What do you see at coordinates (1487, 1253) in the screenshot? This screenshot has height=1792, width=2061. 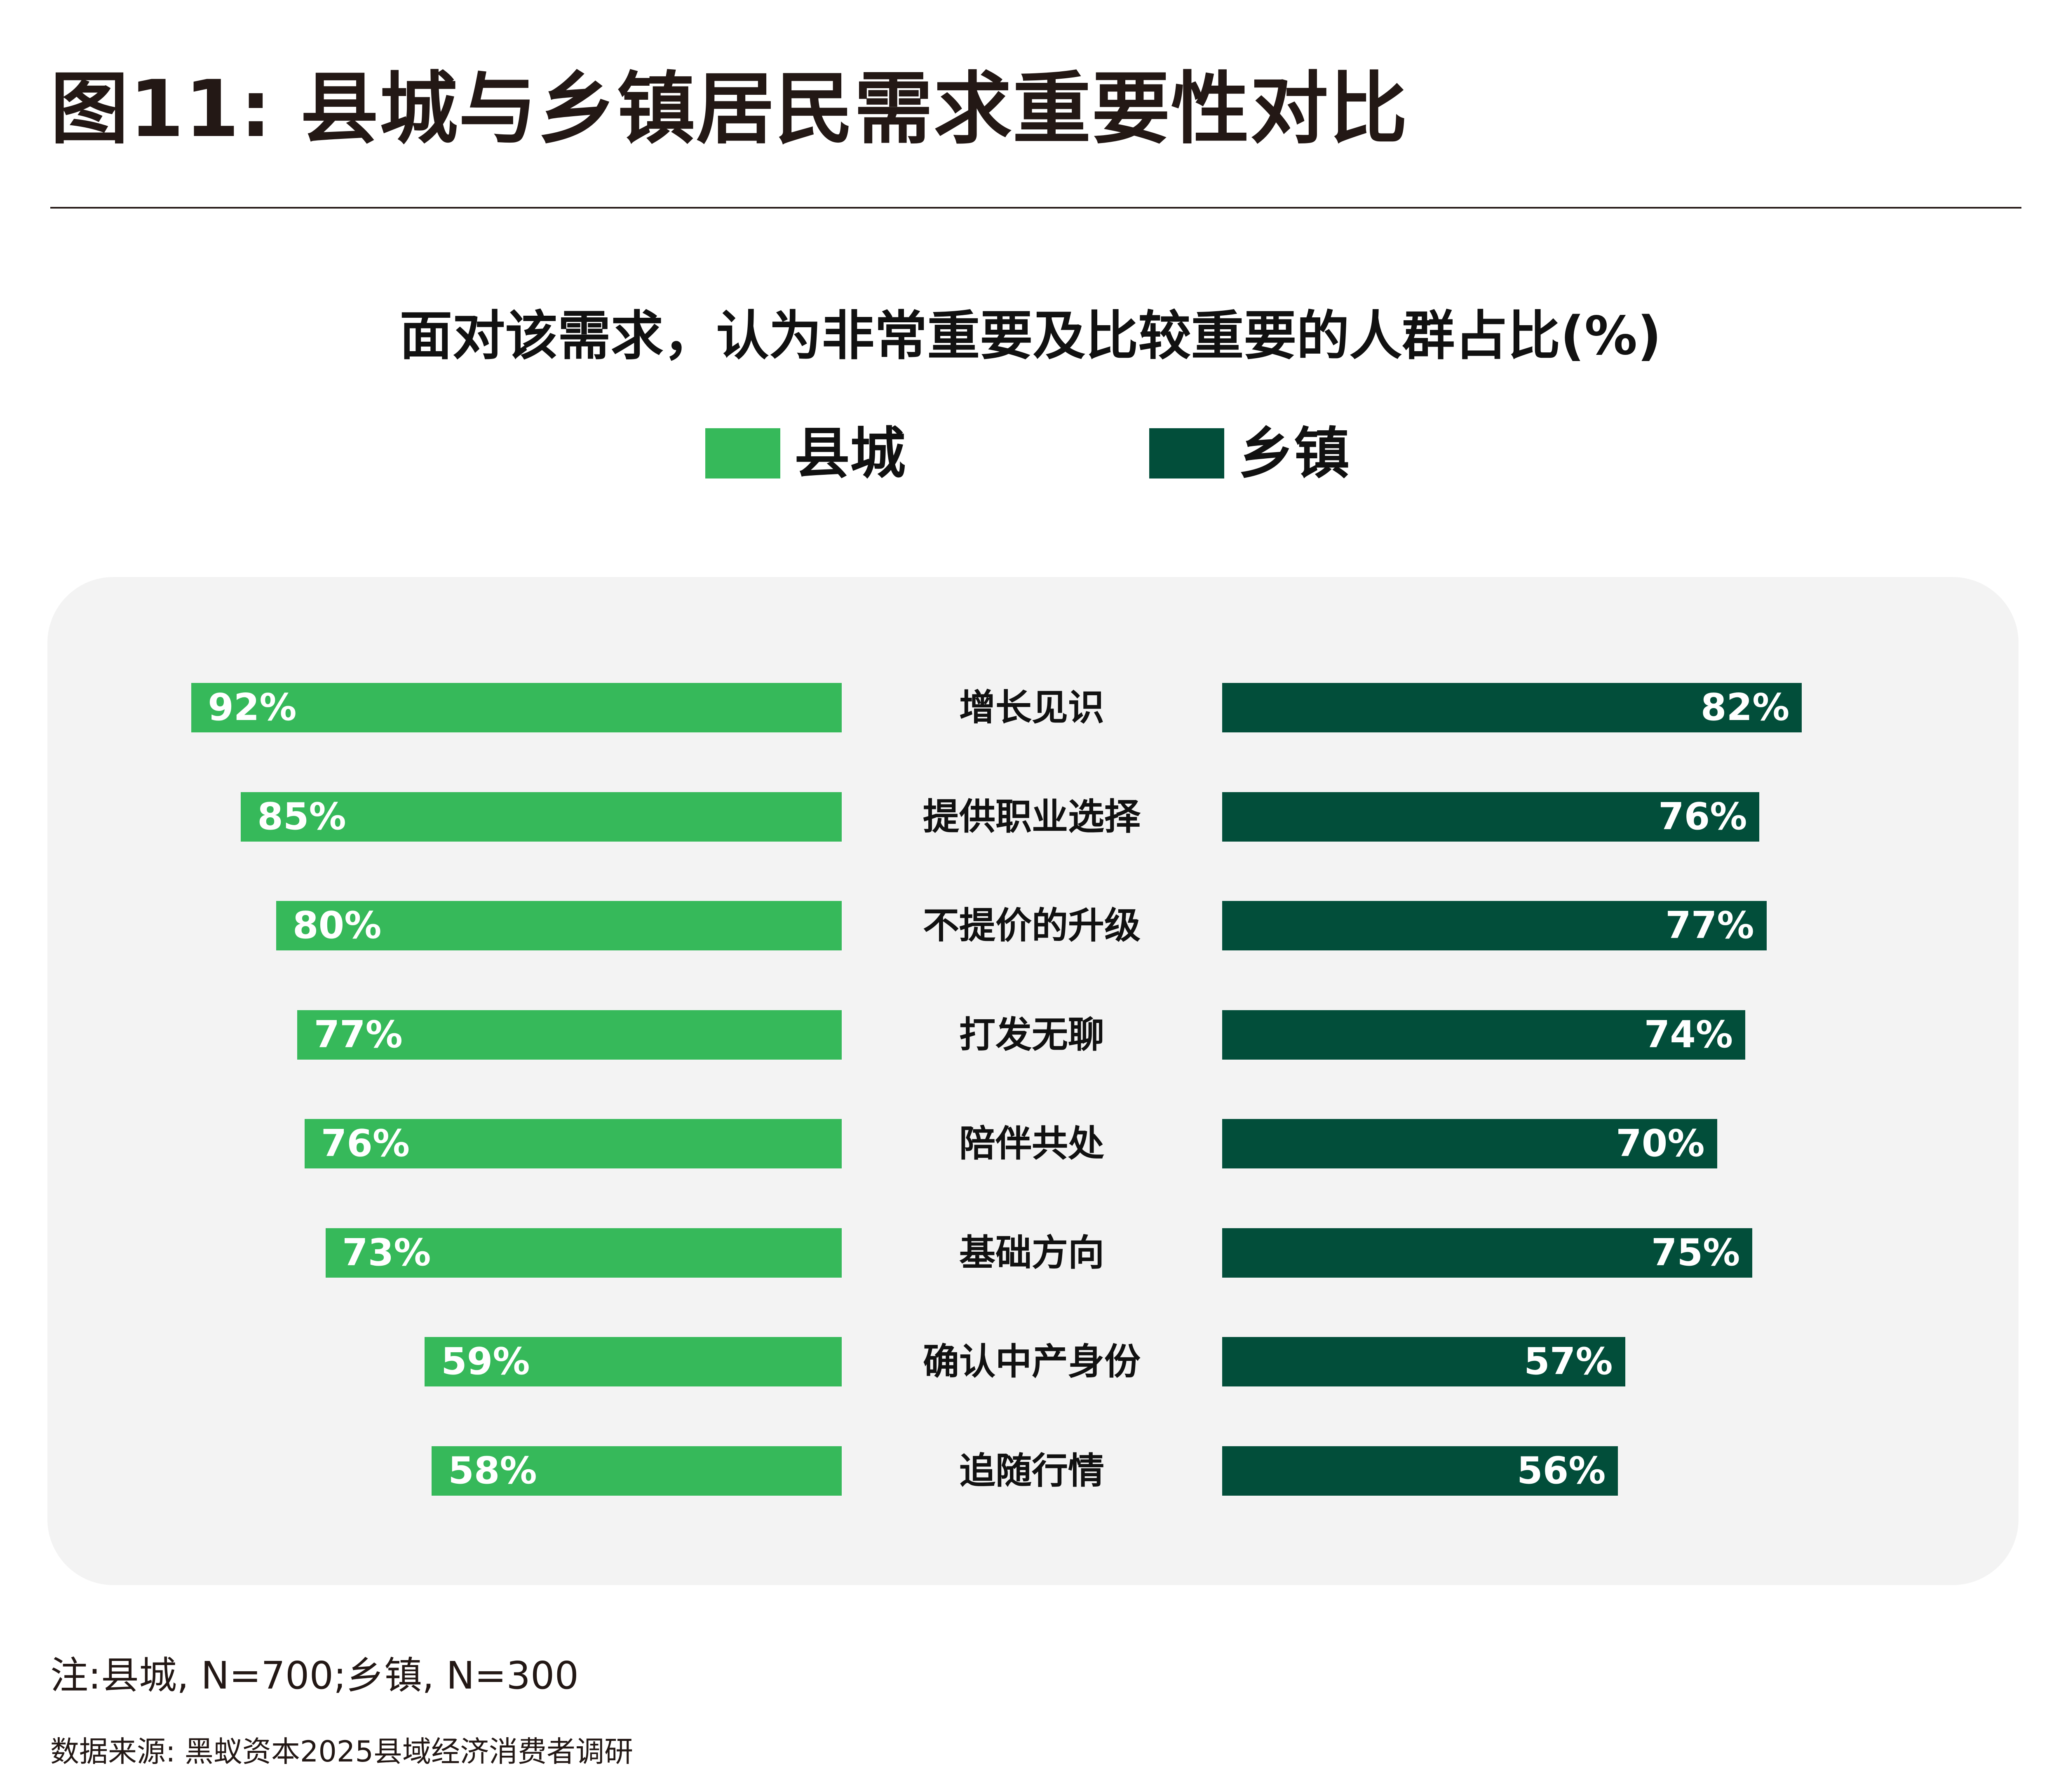 I see `bar-town: 75%` at bounding box center [1487, 1253].